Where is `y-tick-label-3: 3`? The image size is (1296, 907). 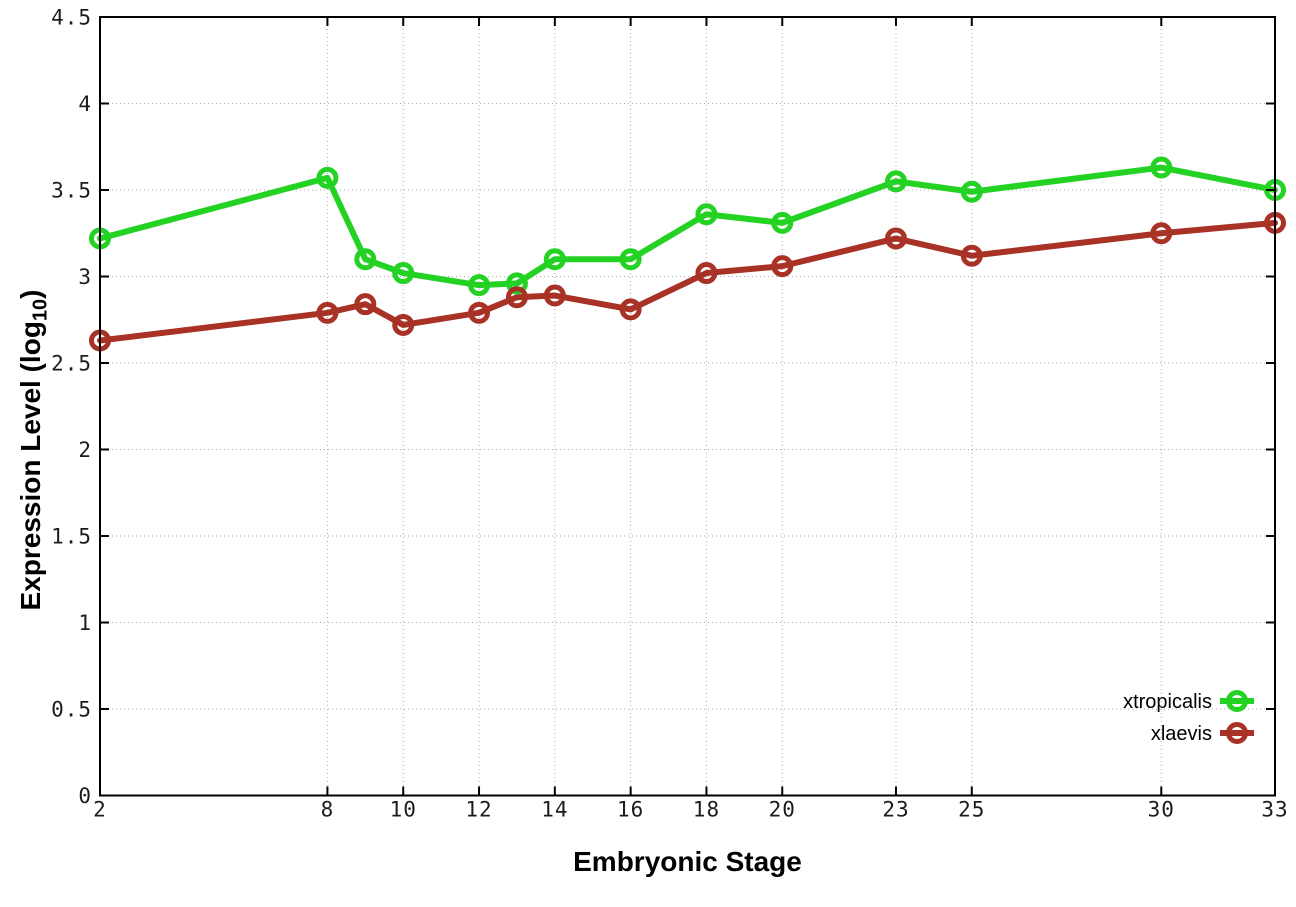 y-tick-label-3: 3 is located at coordinates (85, 277).